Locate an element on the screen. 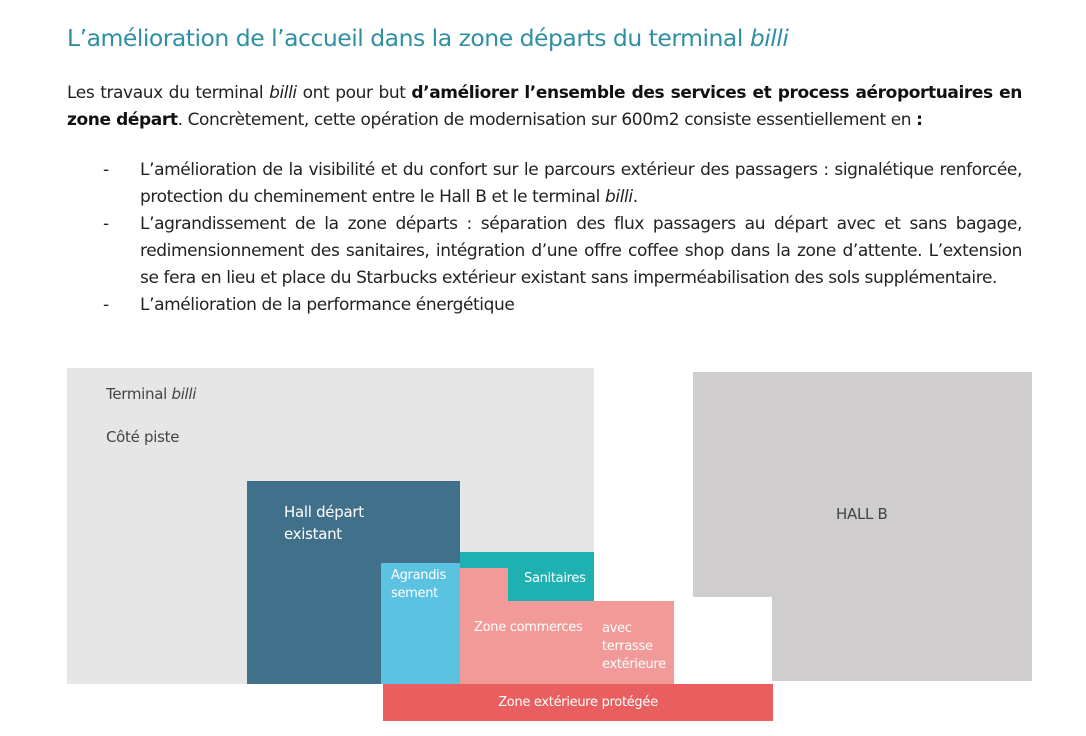 The width and height of the screenshot is (1086, 736). terminal-label-italic: billi is located at coordinates (184, 394).